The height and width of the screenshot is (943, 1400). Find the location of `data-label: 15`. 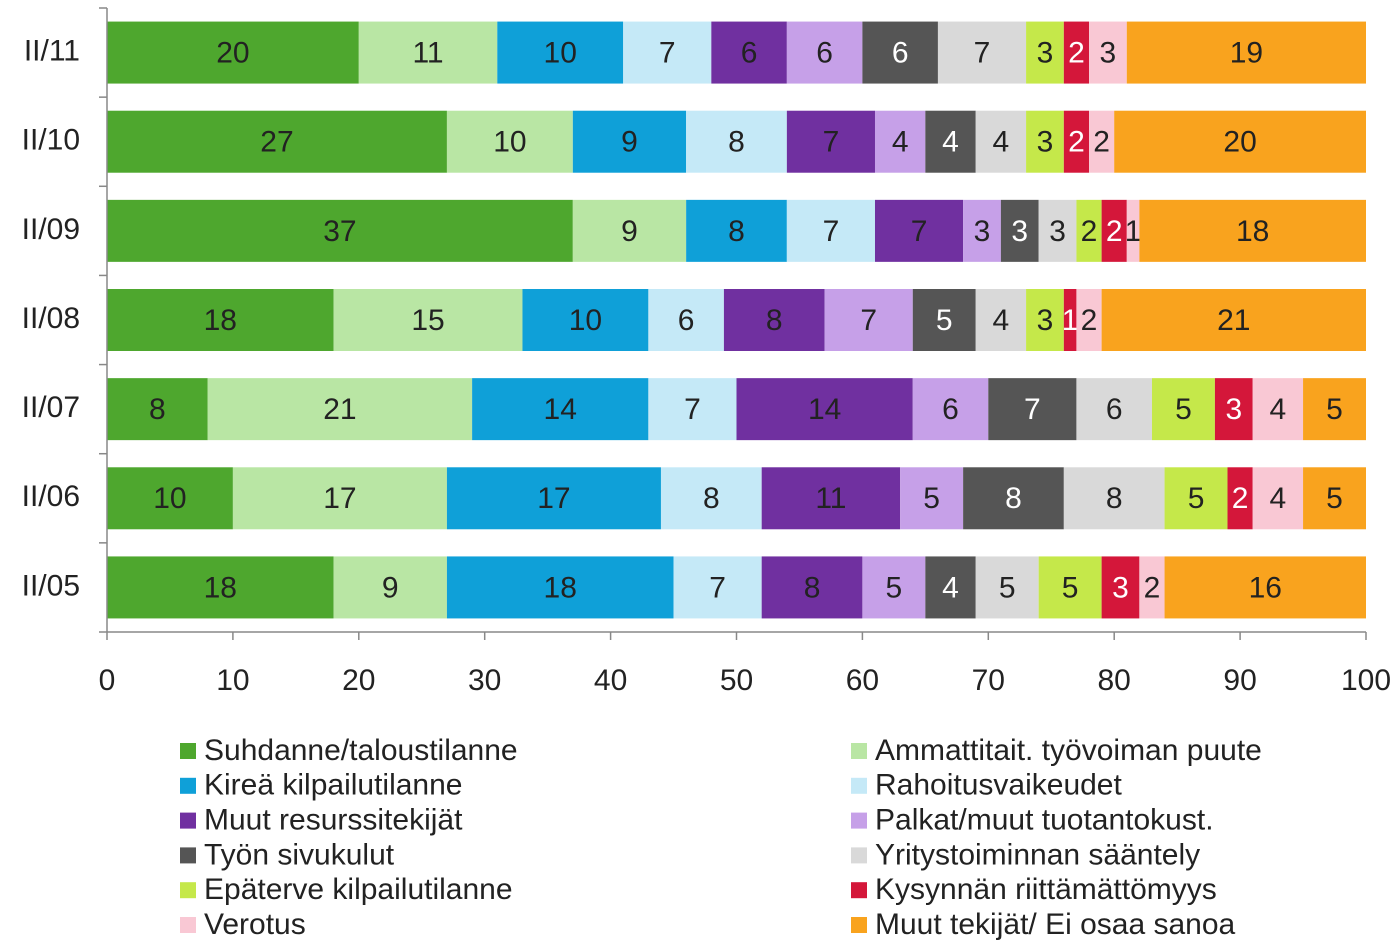

data-label: 15 is located at coordinates (427, 320).